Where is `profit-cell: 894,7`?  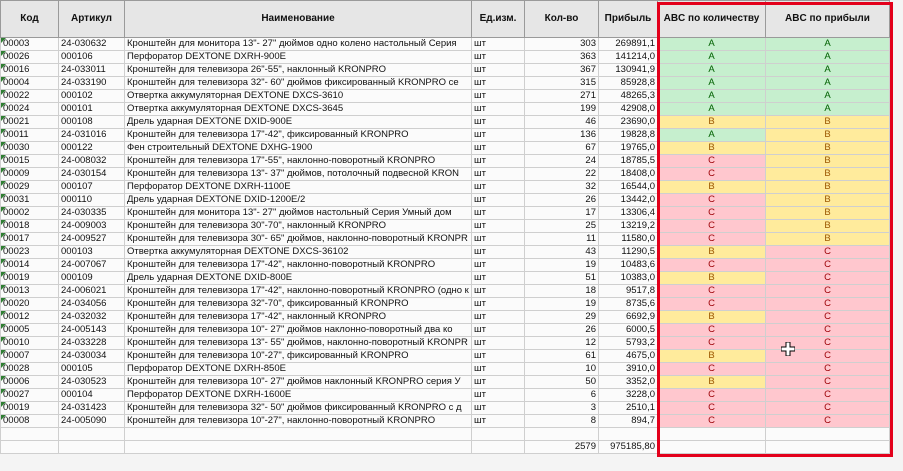
profit-cell: 894,7 is located at coordinates (628, 421).